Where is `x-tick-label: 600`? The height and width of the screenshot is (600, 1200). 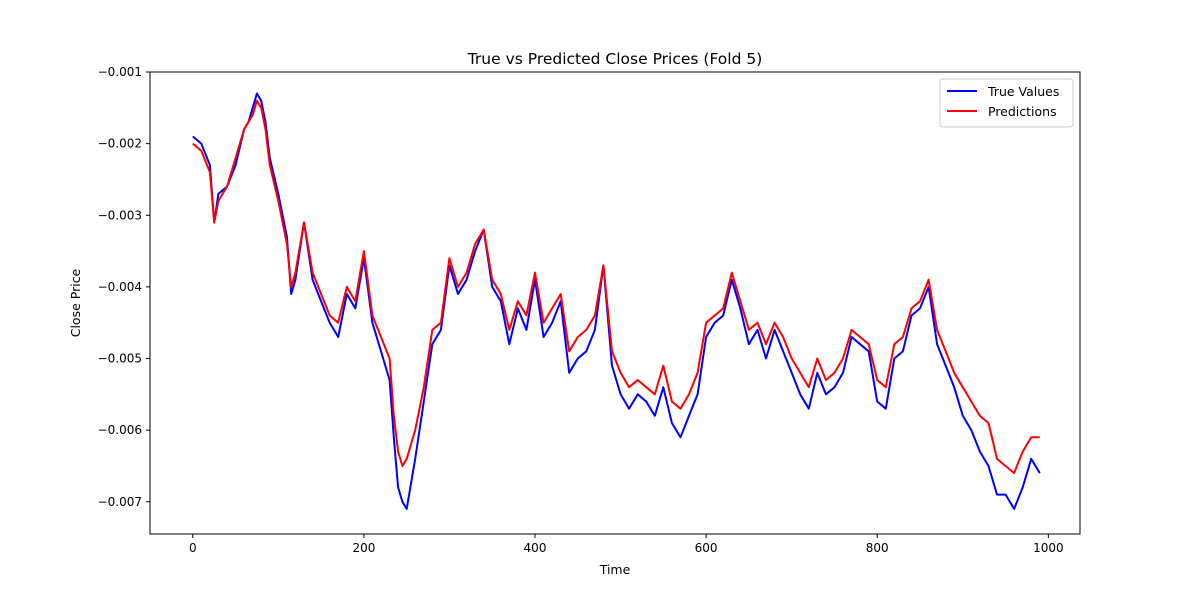 x-tick-label: 600 is located at coordinates (706, 548).